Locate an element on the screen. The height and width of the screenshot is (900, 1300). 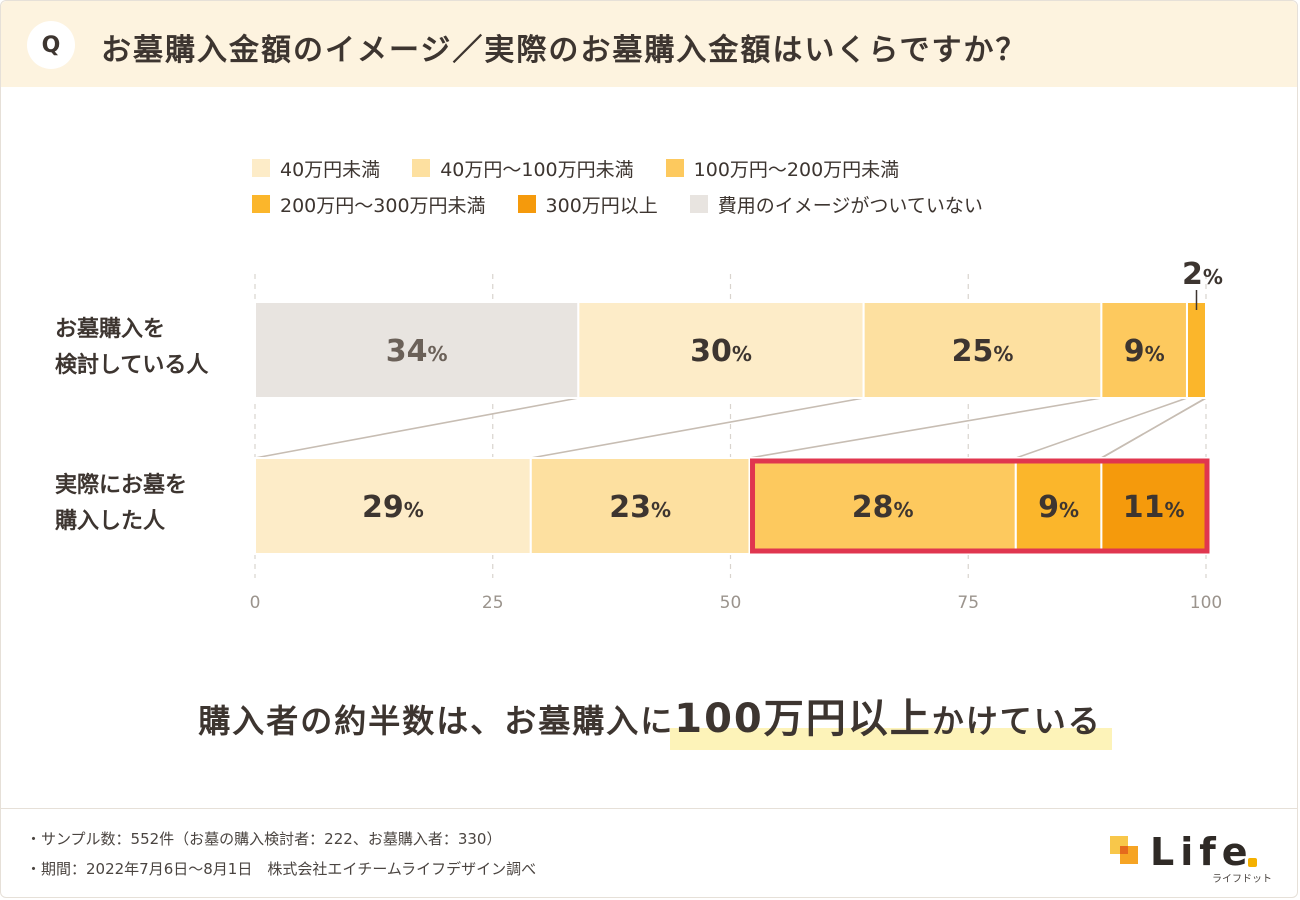
legend-label: 費用のイメージがついていない is located at coordinates (850, 205).